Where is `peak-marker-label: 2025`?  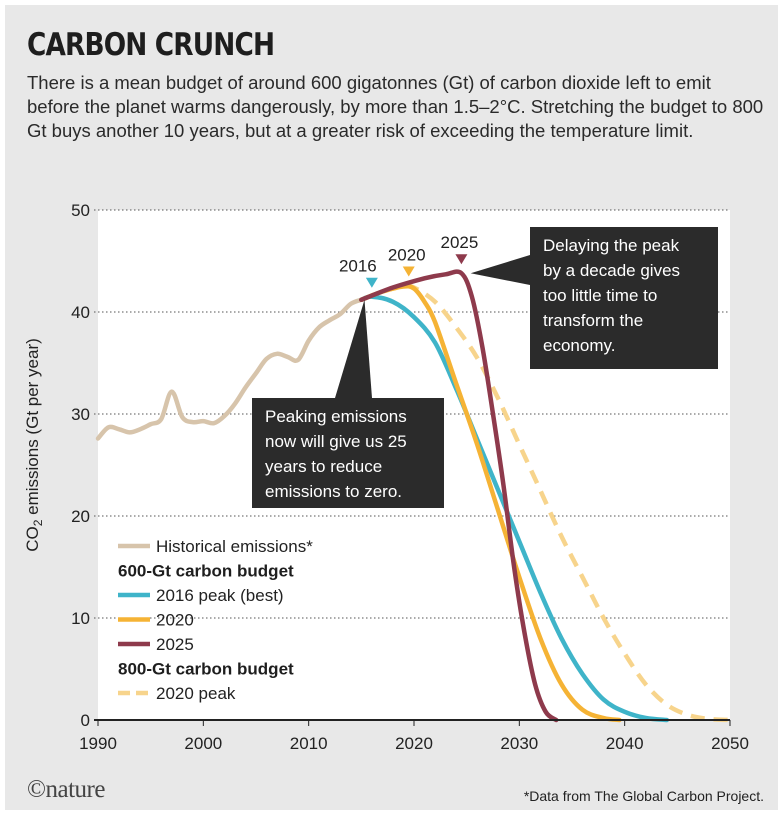
peak-marker-label: 2025 is located at coordinates (459, 242).